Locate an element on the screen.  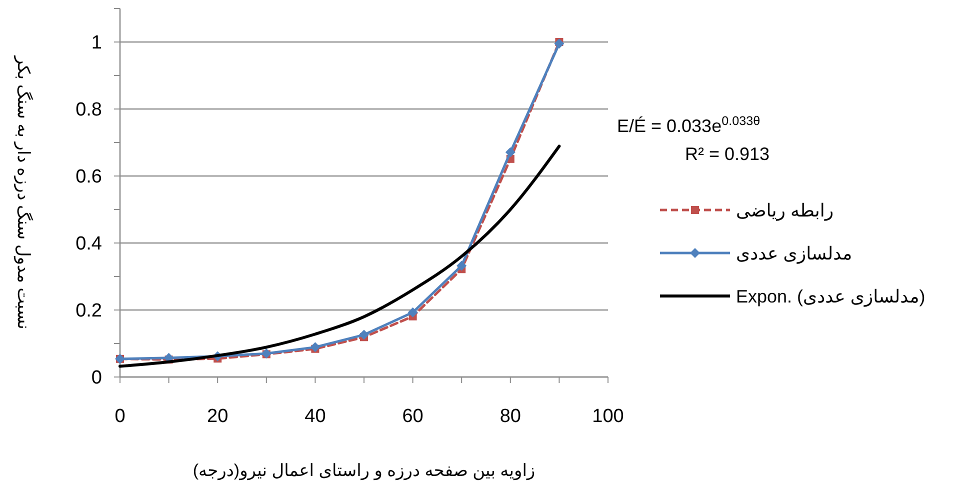
x-tick-label: 100 is located at coordinates (608, 416).